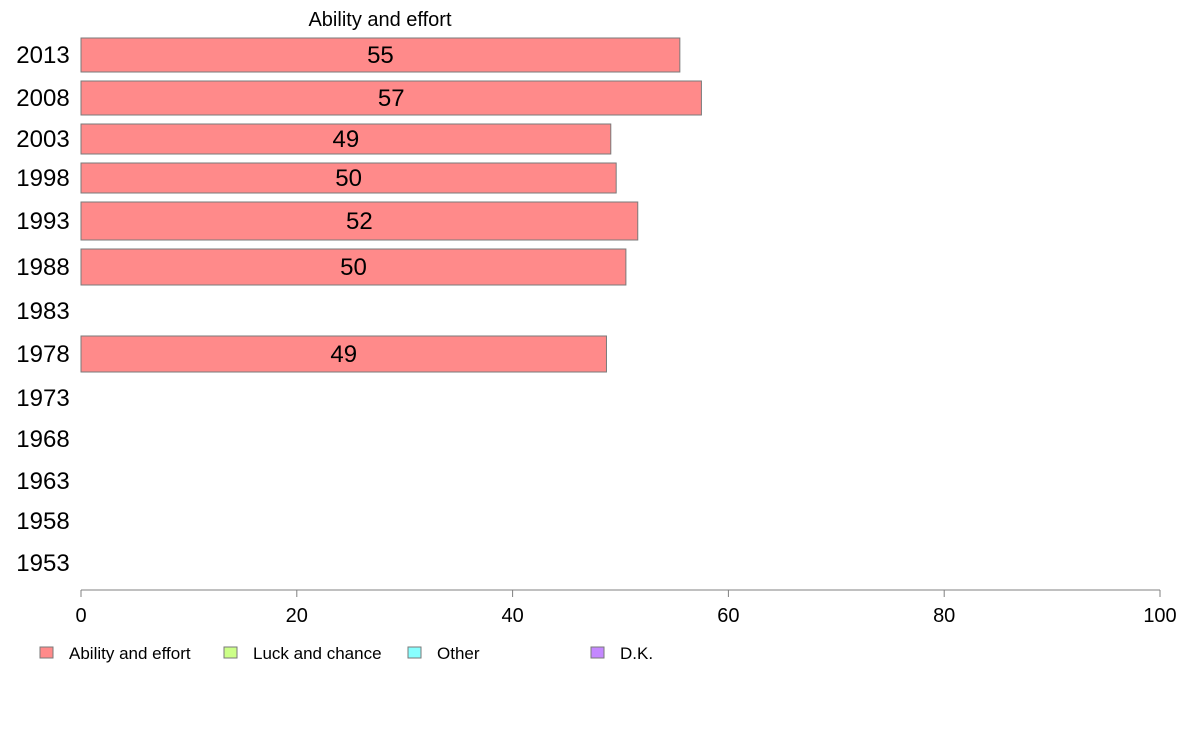 The height and width of the screenshot is (736, 1188). I want to click on bar-1988, so click(353, 267).